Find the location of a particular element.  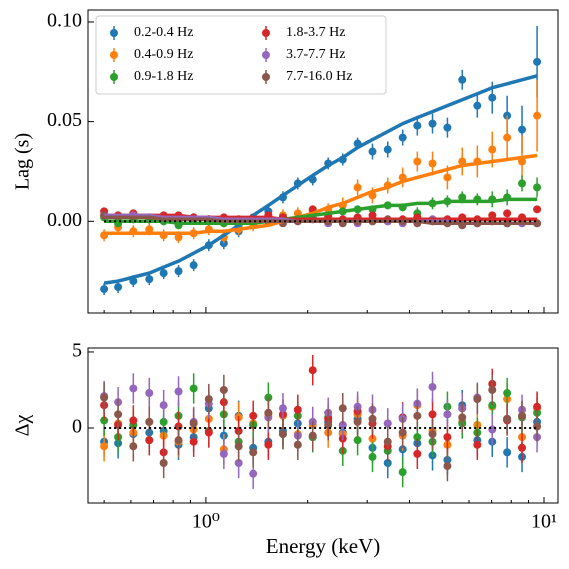

x-tick-label: 10¹ is located at coordinates (544, 522).